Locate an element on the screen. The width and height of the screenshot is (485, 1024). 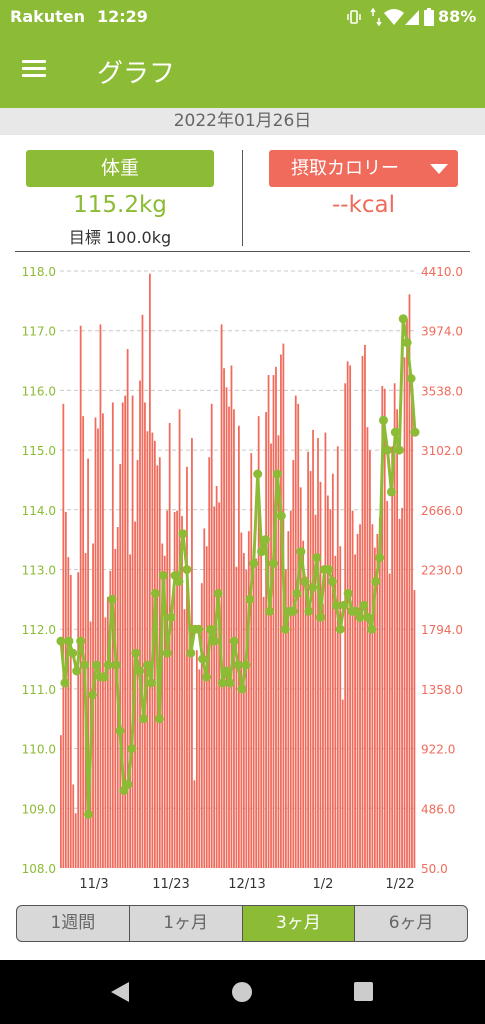
tab-6-months: 6ヶ月 is located at coordinates (411, 923).